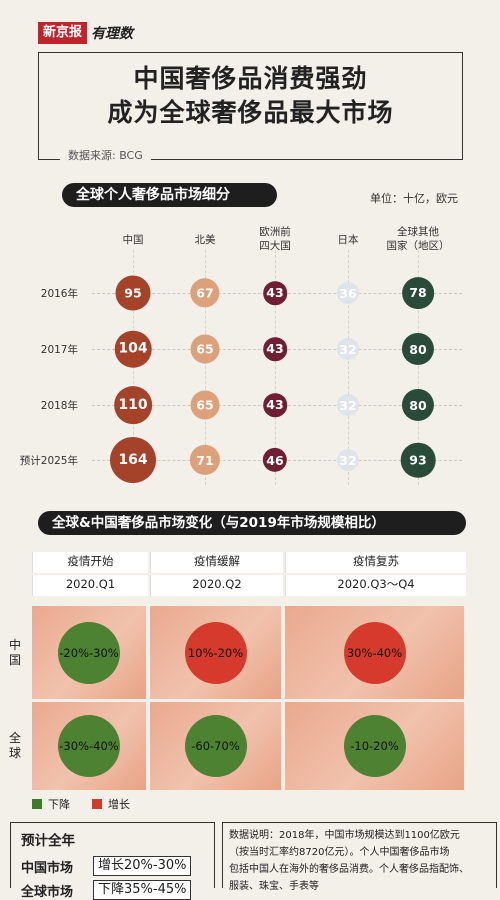 The image size is (500, 900). I want to click on row-label: 2018年, so click(59, 406).